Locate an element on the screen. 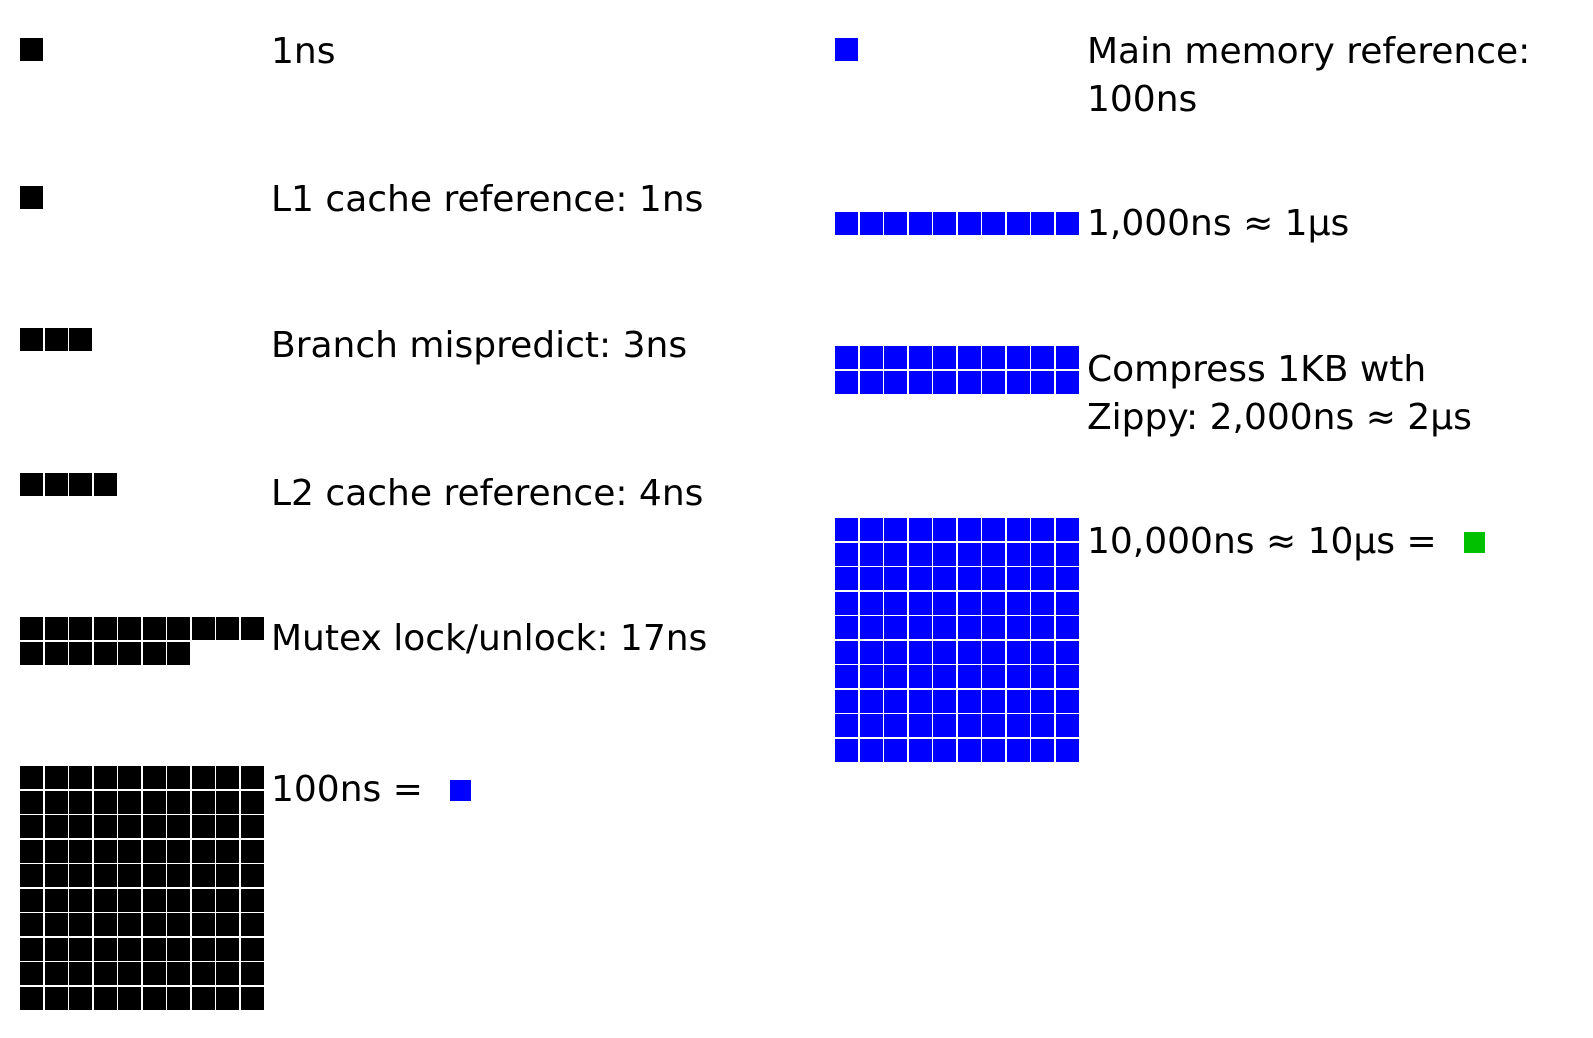  row-label: Main memory reference: 100ns is located at coordinates (1308, 76).